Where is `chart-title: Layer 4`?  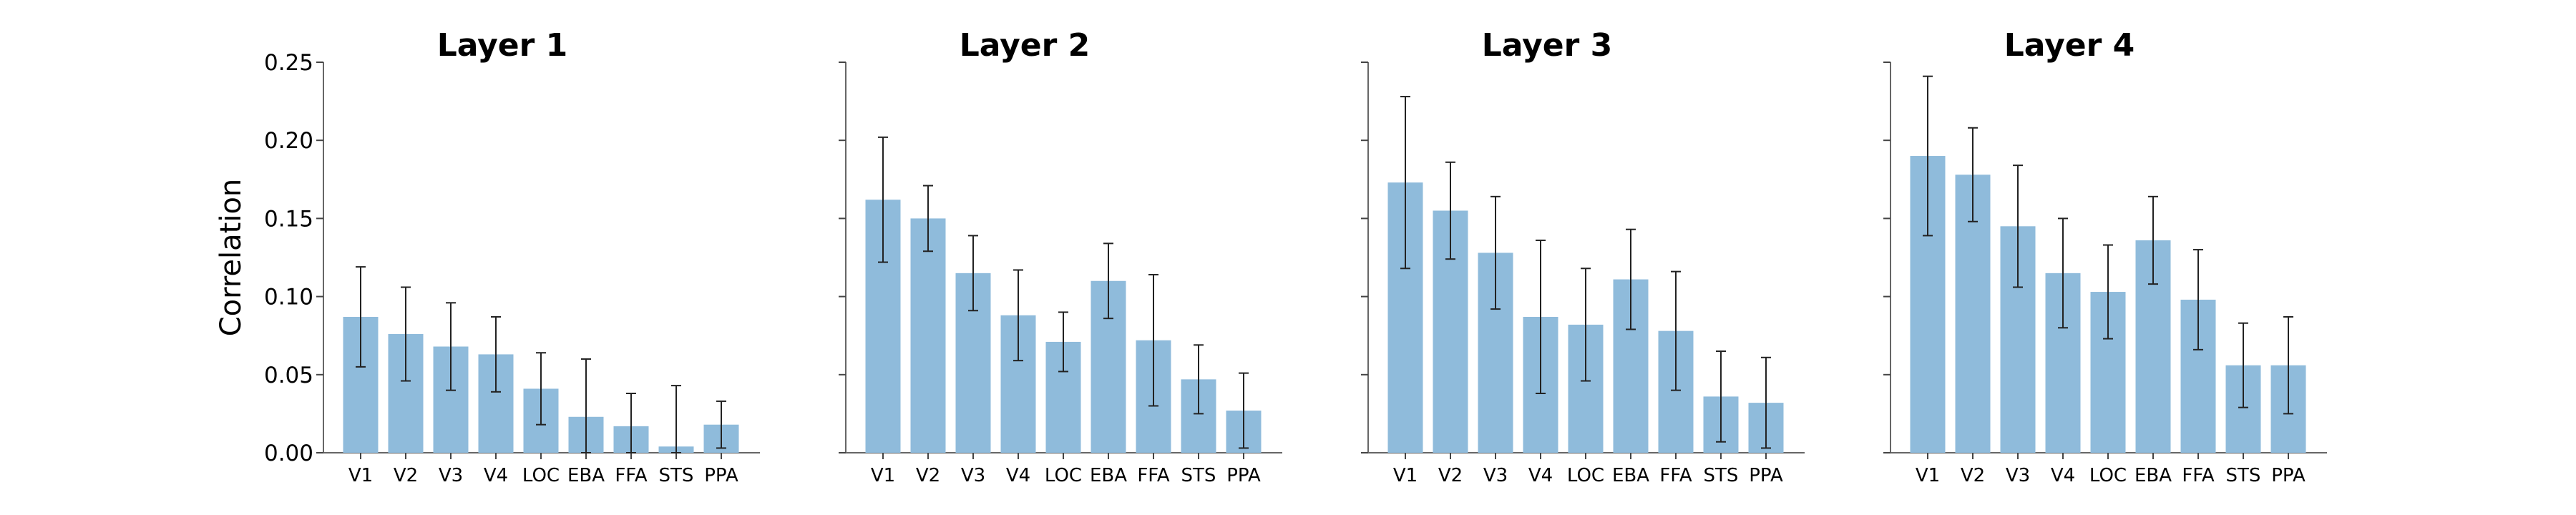
chart-title: Layer 4 is located at coordinates (2069, 45).